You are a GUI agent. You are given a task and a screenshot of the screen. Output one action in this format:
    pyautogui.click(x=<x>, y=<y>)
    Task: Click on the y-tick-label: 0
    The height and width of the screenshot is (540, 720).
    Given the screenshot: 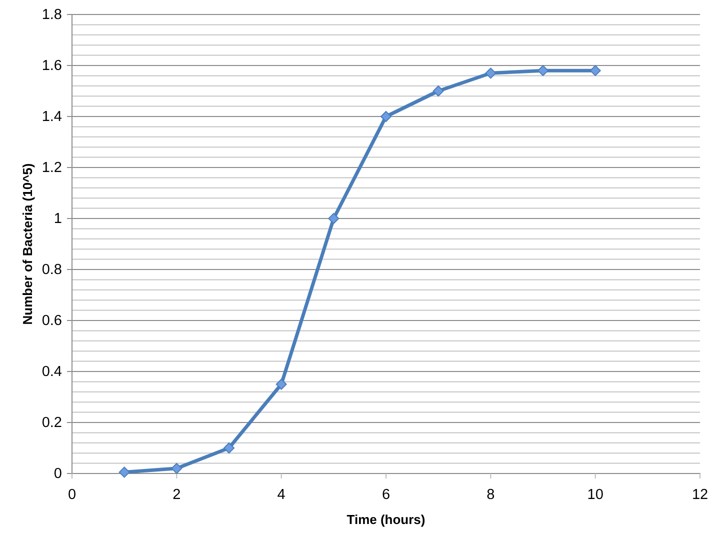 What is the action you would take?
    pyautogui.click(x=58, y=474)
    